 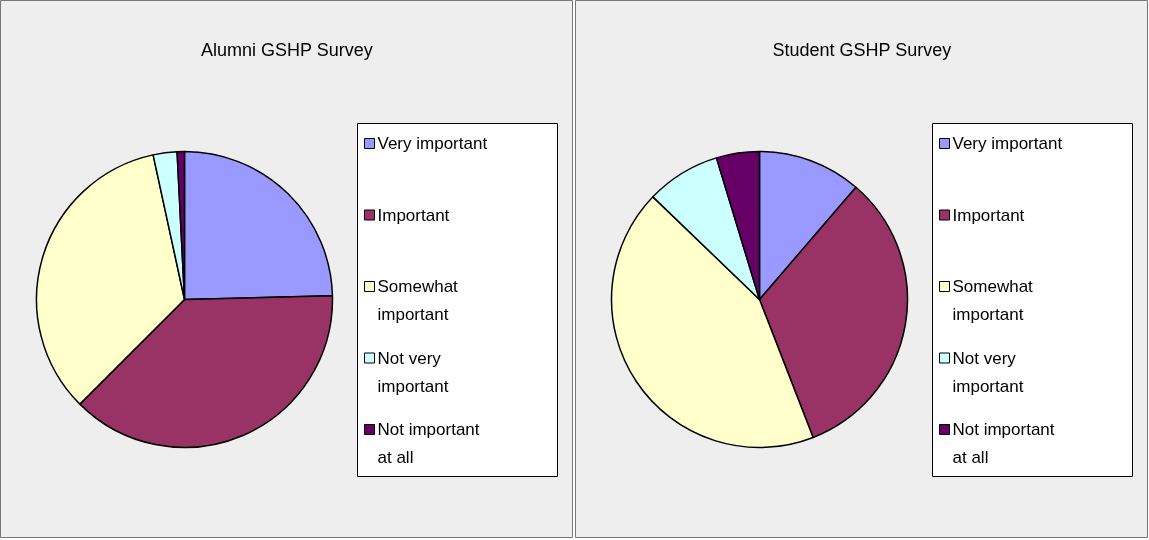 What do you see at coordinates (862, 49) in the screenshot?
I see `chart-title: Student GSHP Survey` at bounding box center [862, 49].